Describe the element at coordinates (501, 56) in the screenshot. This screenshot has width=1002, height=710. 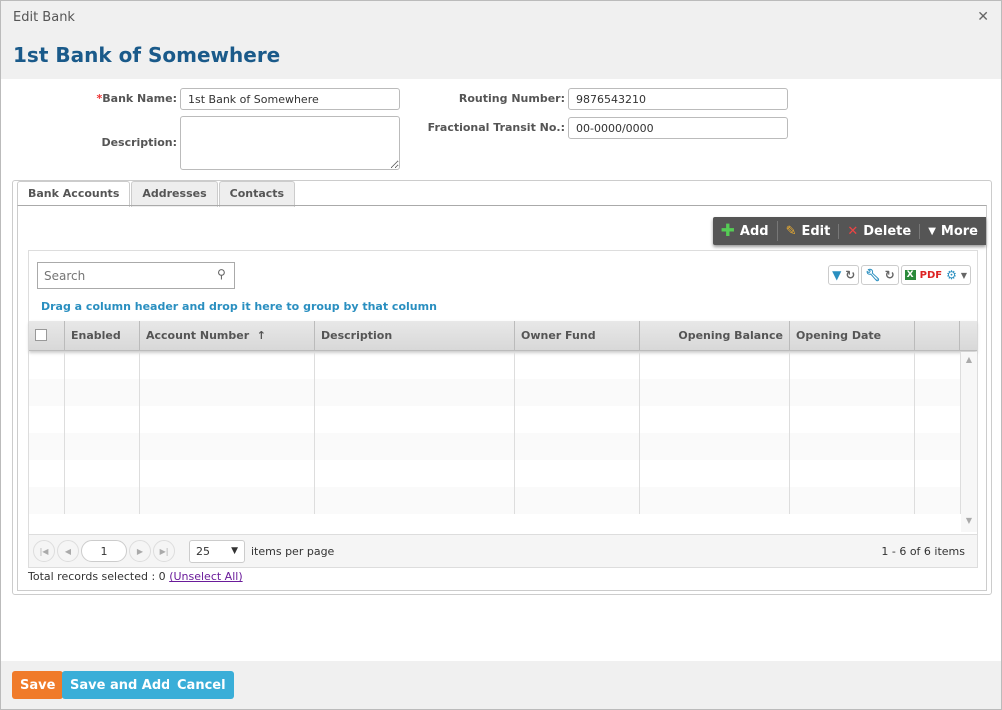
I see `page-title: 1st Bank of Somewhere` at that location.